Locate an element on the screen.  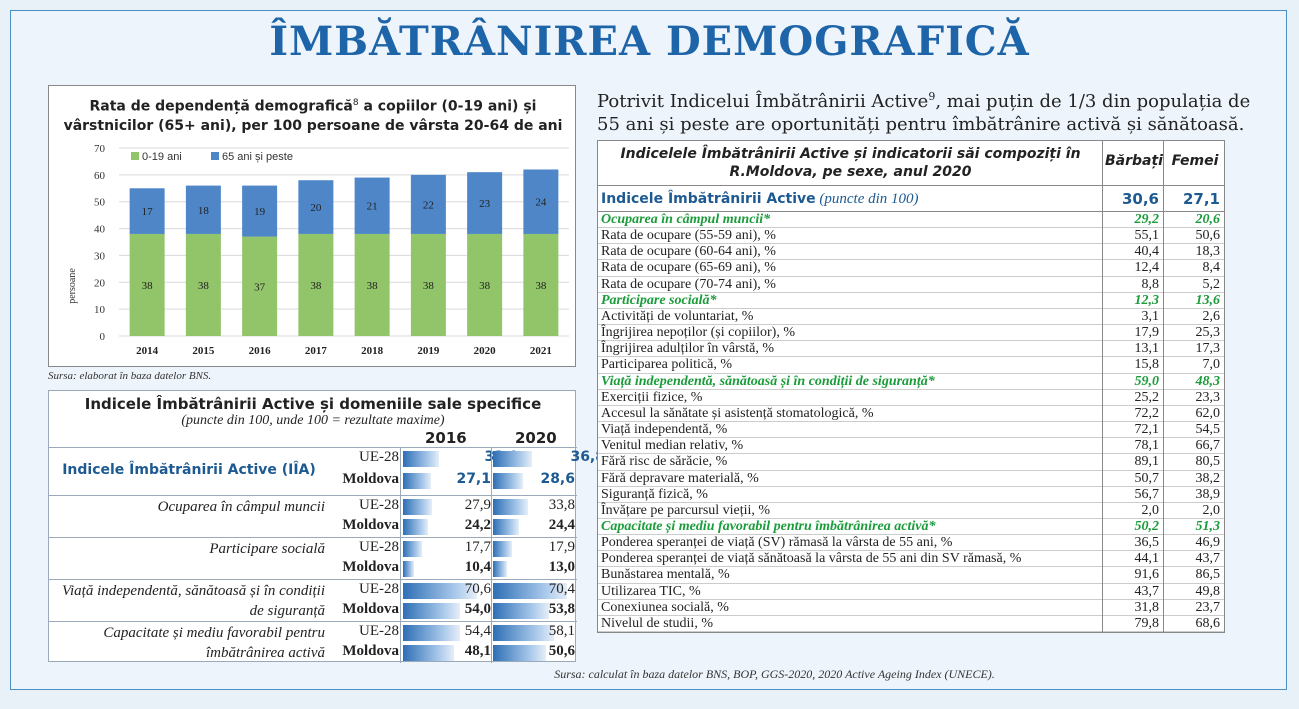
value-2016: 27,9 is located at coordinates (477, 505).